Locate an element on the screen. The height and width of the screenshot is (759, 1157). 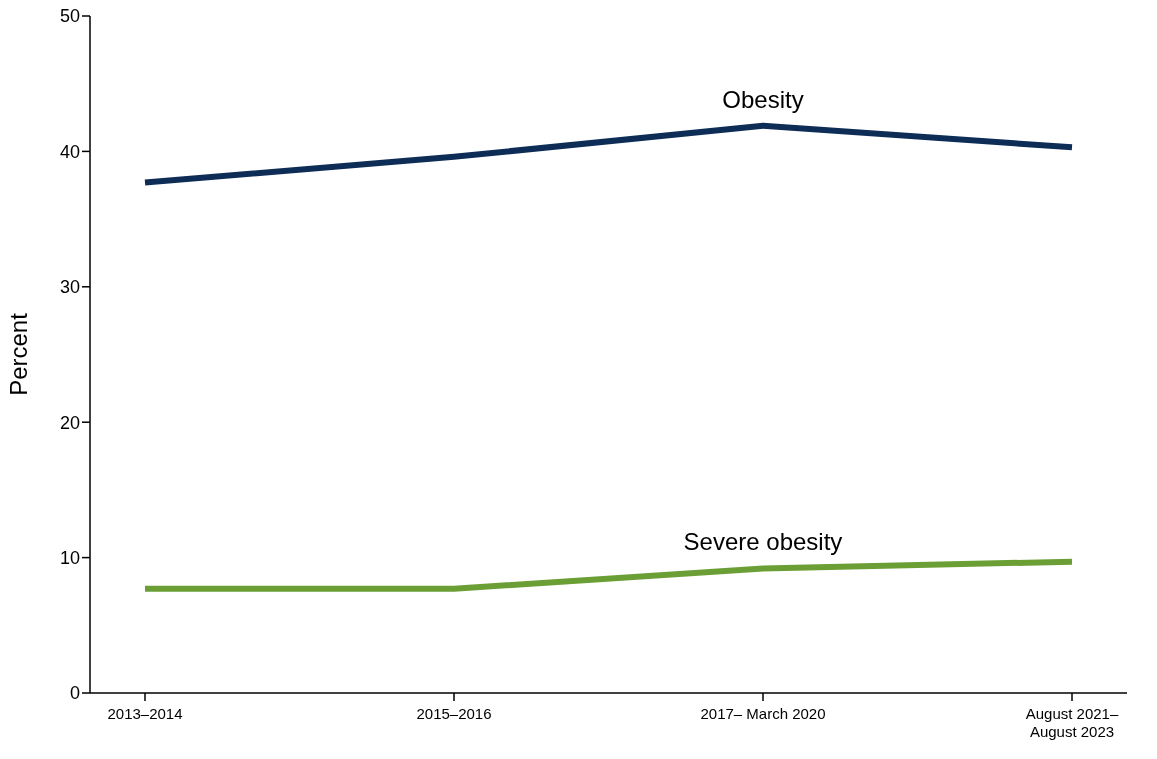
y-tick-label: 50 is located at coordinates (69, 16).